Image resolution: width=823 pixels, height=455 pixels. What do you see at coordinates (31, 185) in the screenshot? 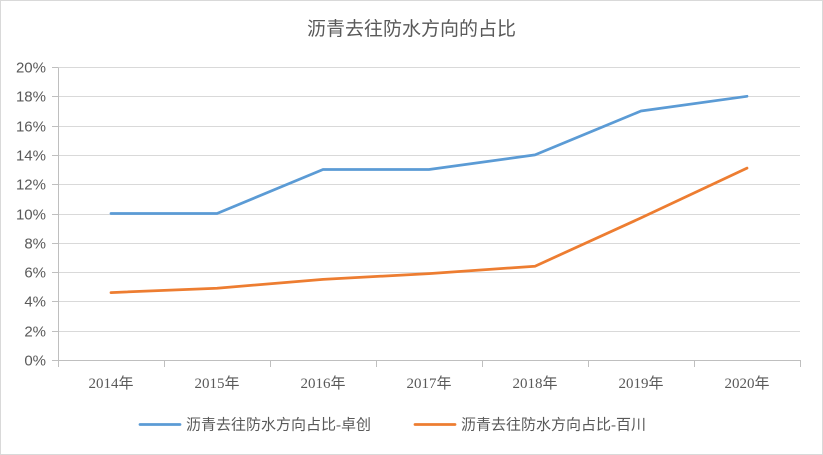
I see `y-tick-label: 12%` at bounding box center [31, 185].